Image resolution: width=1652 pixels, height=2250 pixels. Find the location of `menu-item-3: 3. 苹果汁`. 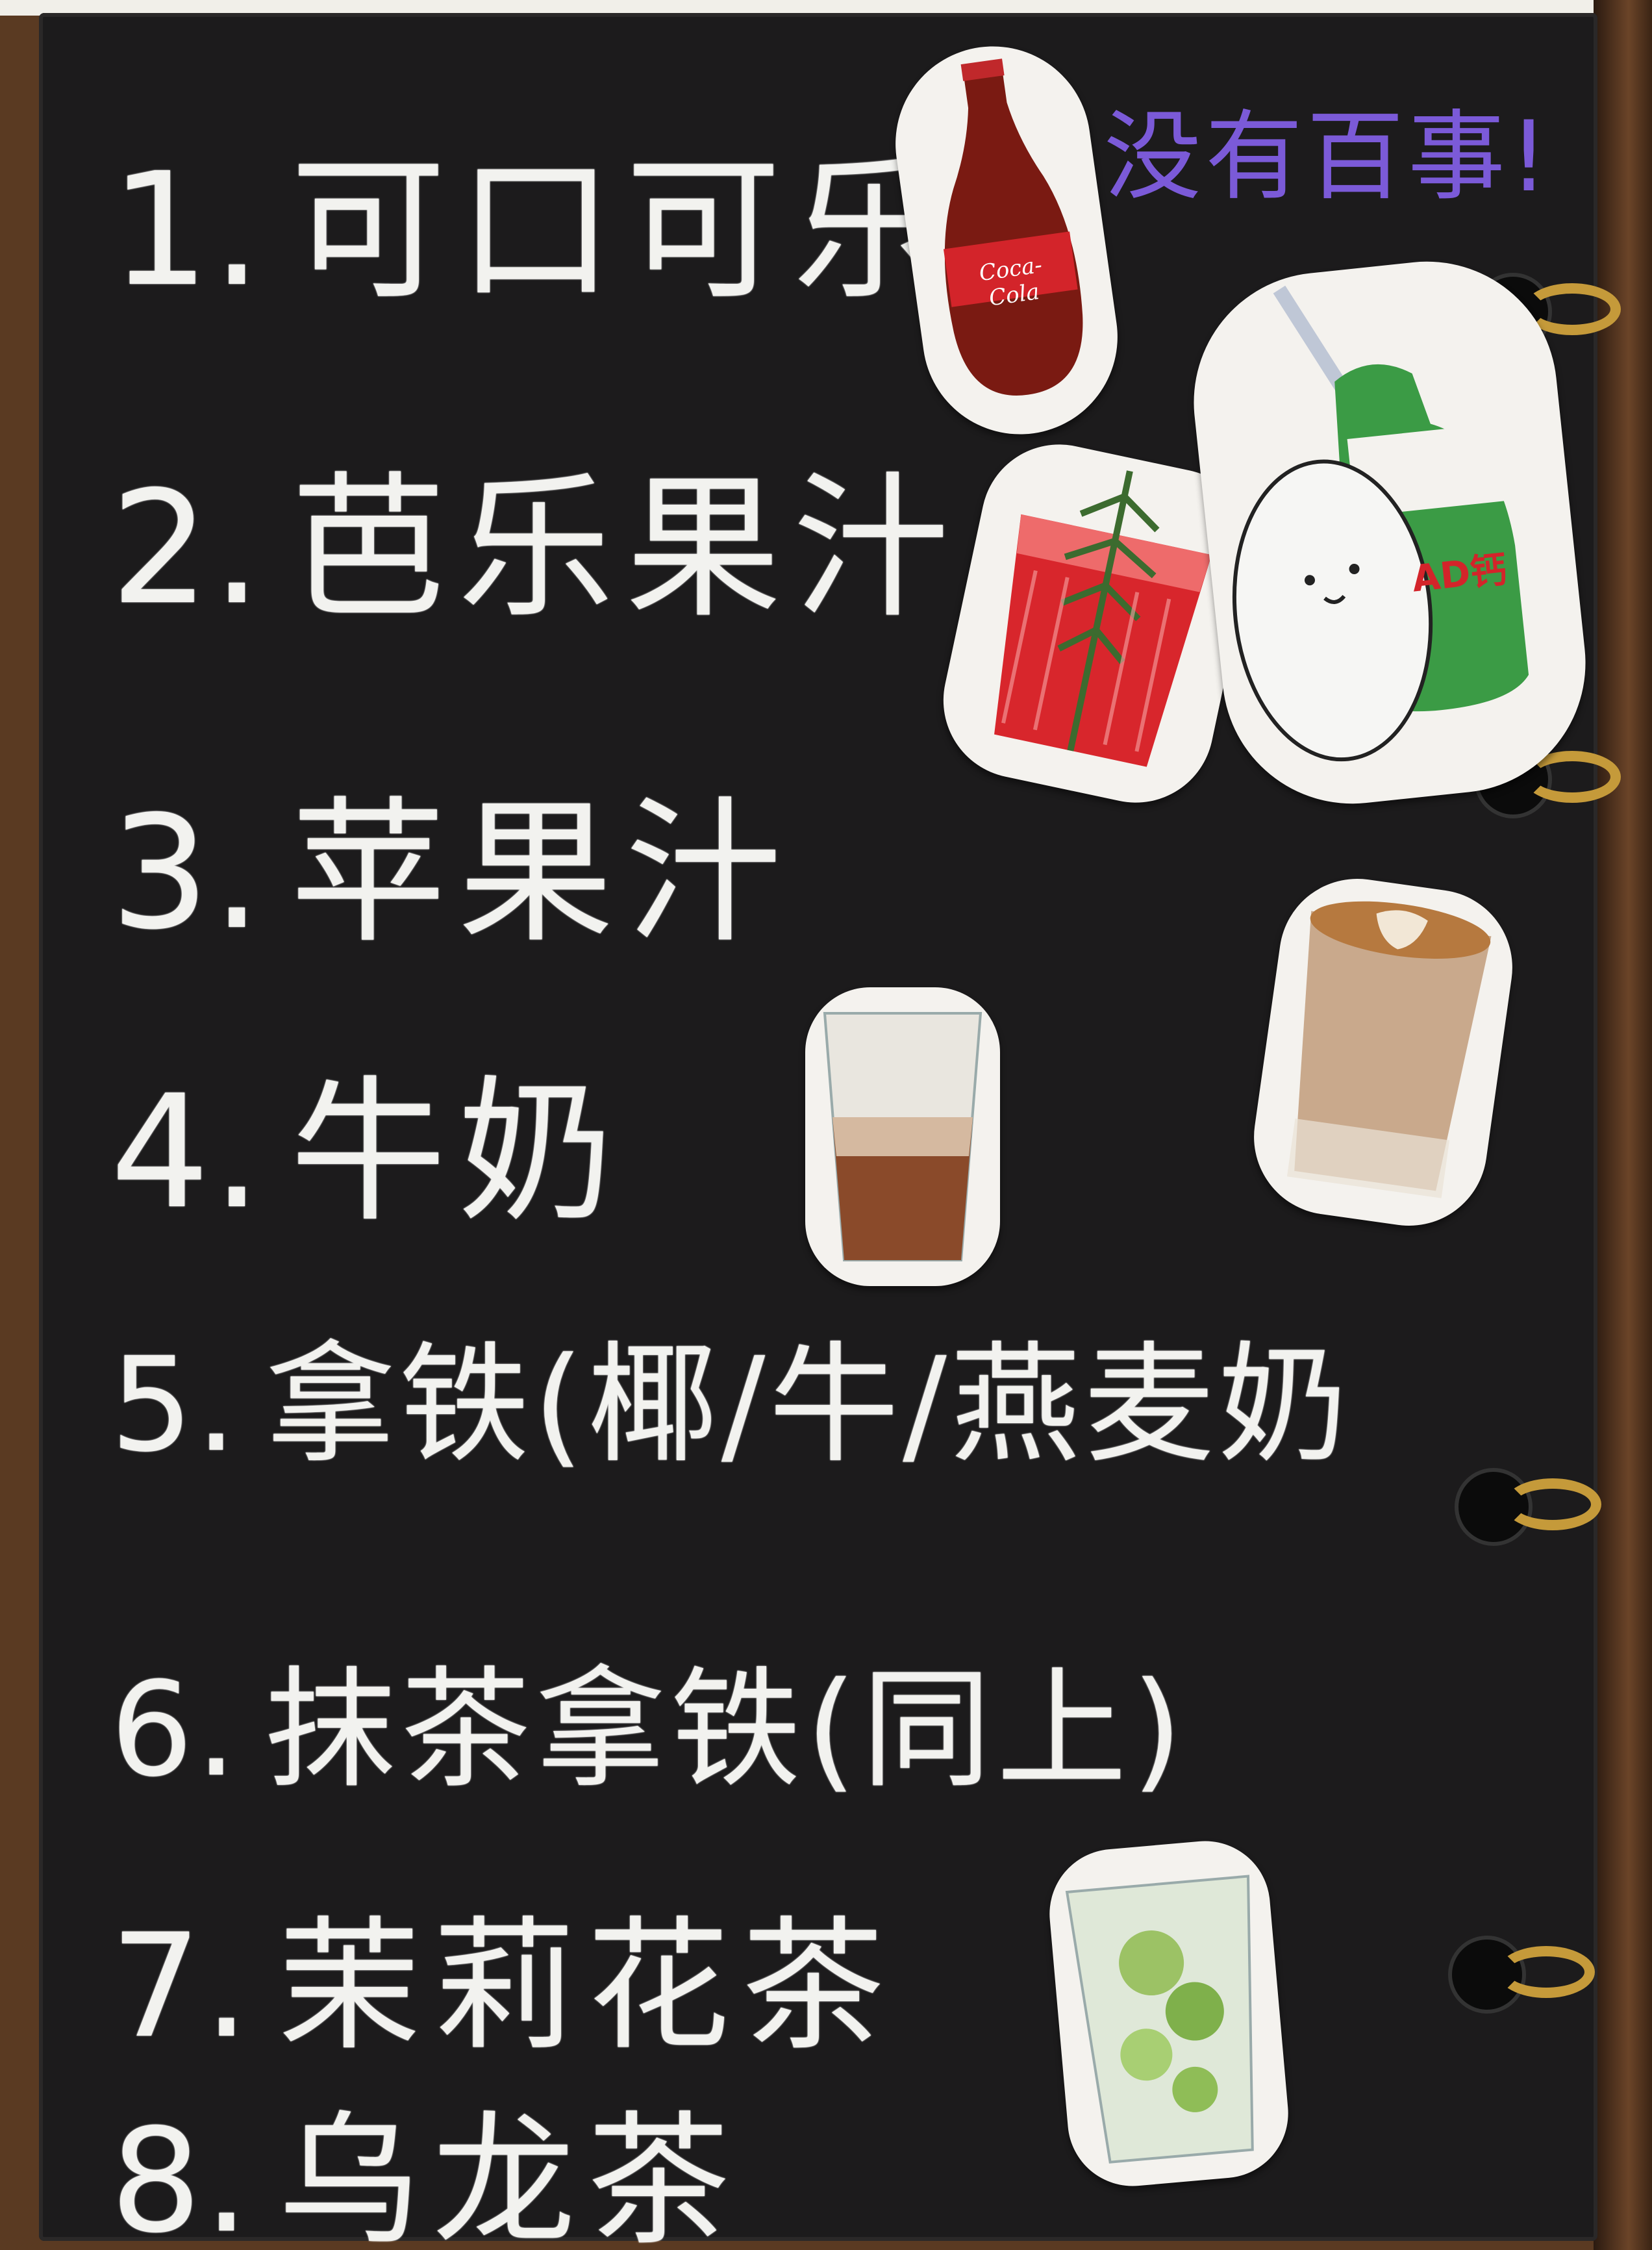

menu-item-3: 3. 苹果汁 is located at coordinates (452, 860).